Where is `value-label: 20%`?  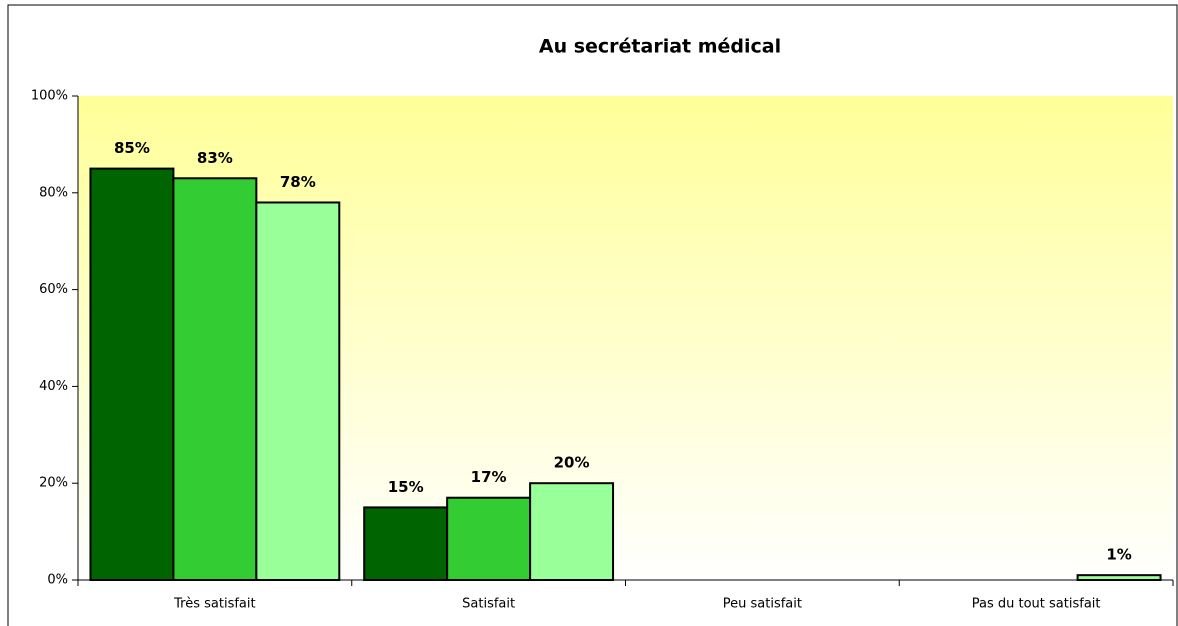 value-label: 20% is located at coordinates (572, 463).